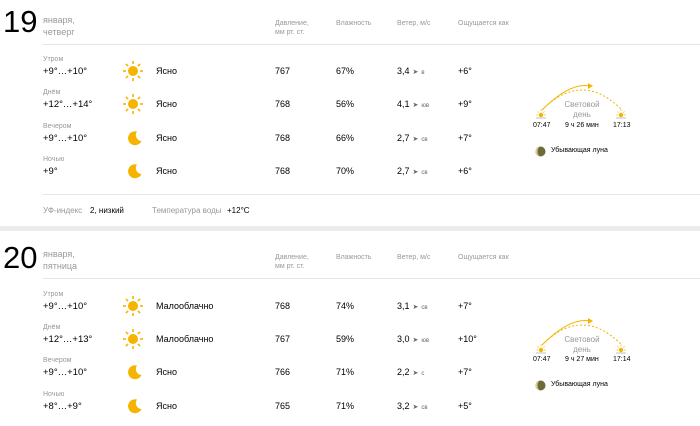  What do you see at coordinates (403, 71) in the screenshot?
I see `wind-speed: 3,4` at bounding box center [403, 71].